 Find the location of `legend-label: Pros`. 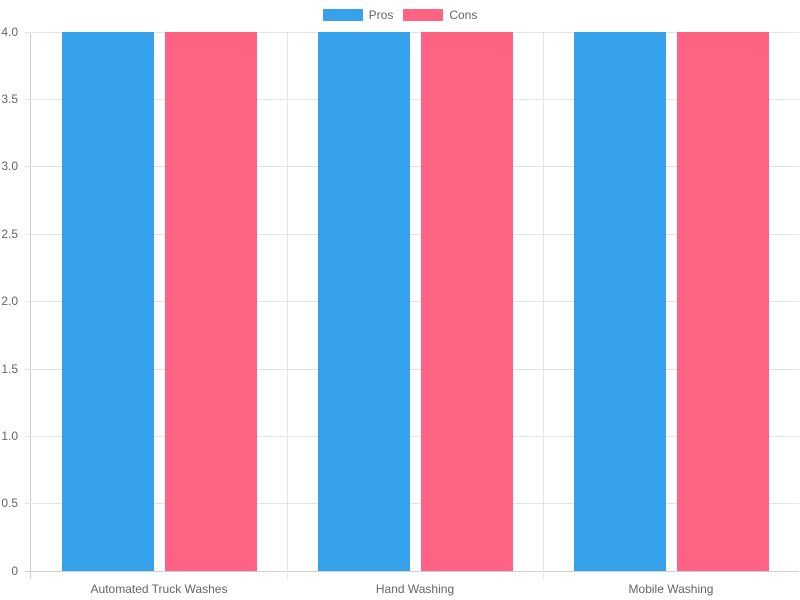

legend-label: Pros is located at coordinates (381, 15).